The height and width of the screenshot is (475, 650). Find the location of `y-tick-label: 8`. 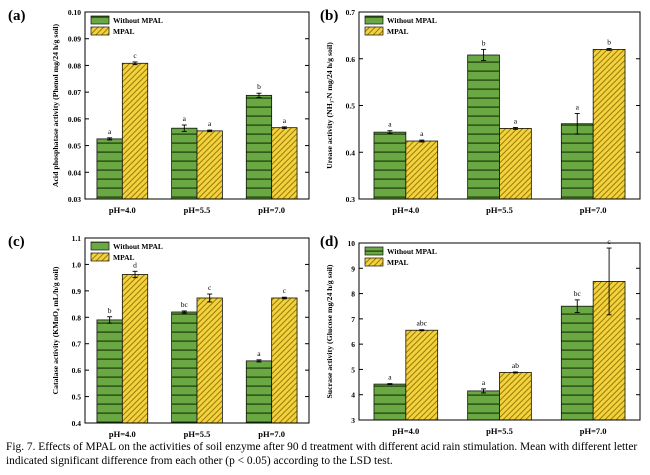

y-tick-label: 8 is located at coordinates (353, 294).